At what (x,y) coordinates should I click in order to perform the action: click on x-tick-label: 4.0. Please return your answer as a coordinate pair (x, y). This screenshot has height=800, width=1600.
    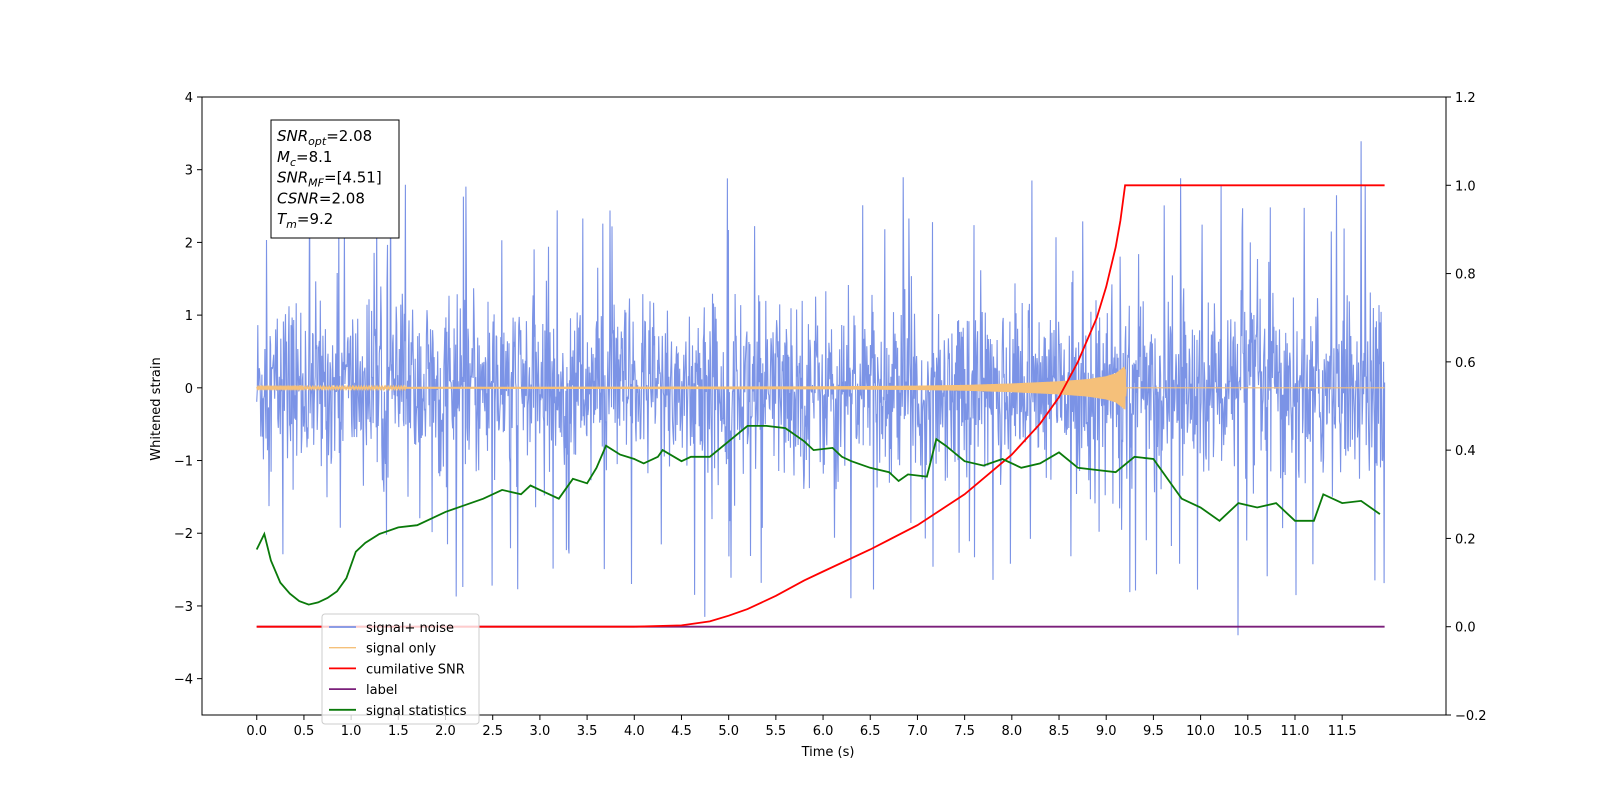
    Looking at the image, I should click on (634, 731).